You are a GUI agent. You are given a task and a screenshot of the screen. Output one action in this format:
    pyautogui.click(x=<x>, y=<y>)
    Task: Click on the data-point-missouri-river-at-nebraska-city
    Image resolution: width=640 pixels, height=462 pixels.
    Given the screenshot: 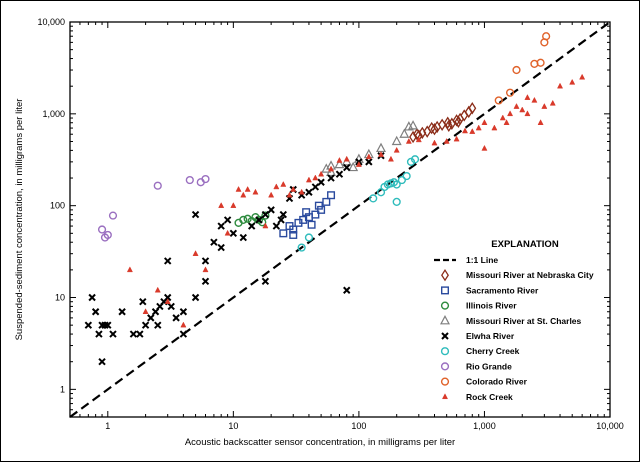 What is the action you would take?
    pyautogui.click(x=456, y=120)
    